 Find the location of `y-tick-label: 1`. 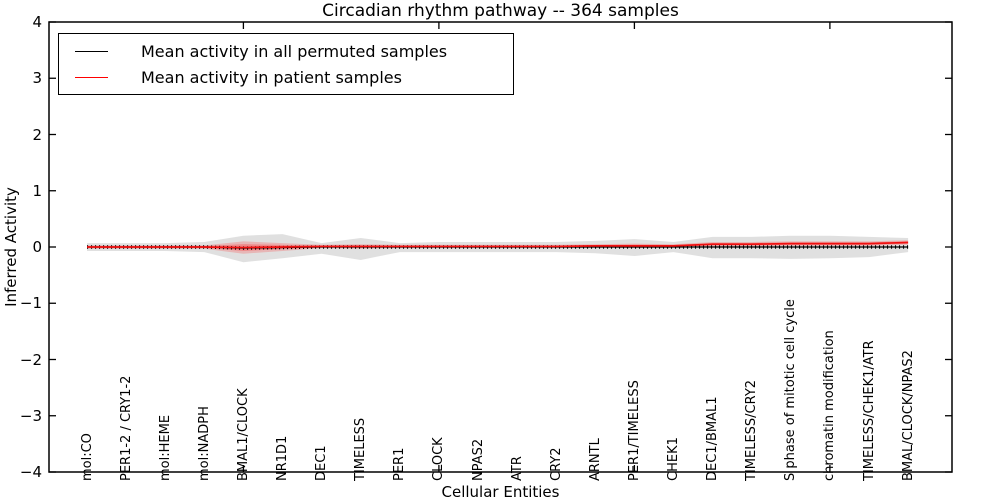

y-tick-label: 1 is located at coordinates (37, 190).